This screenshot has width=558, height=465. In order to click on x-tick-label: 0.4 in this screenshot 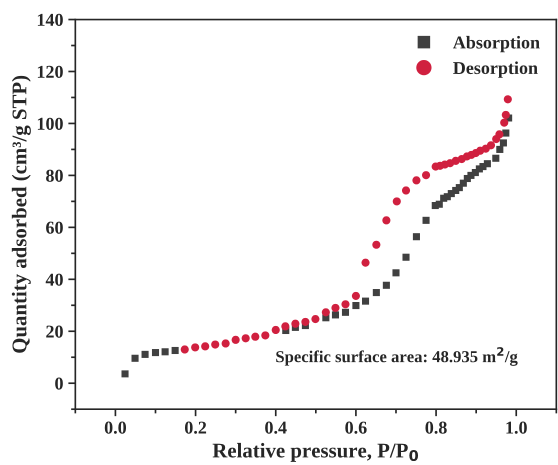, I will do `click(276, 428)`.